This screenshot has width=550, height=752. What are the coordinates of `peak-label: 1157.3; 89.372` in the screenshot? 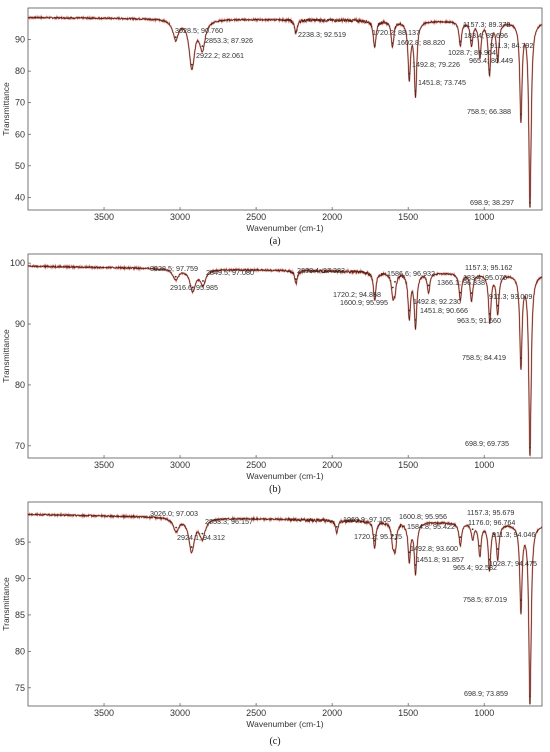 It's located at (486, 24).